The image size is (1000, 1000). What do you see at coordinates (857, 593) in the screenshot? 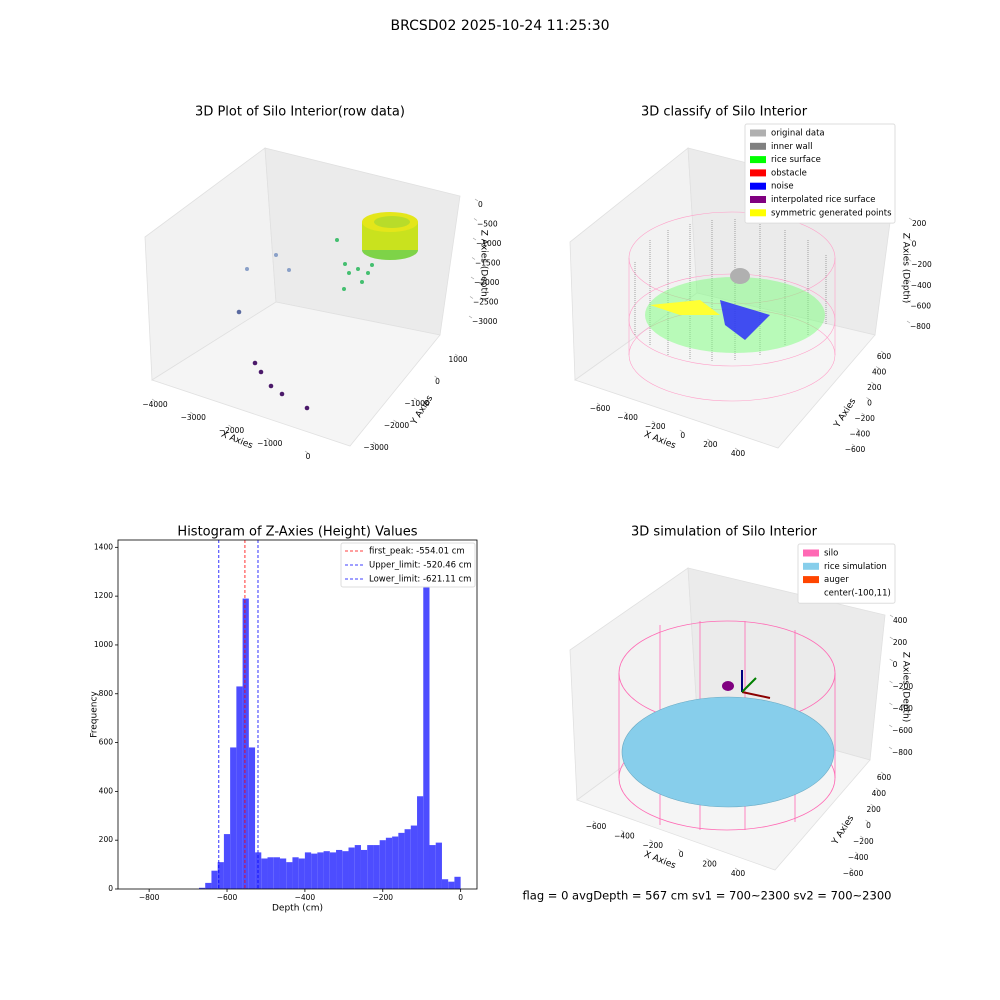
I see `legend-label: center(-100,11)` at bounding box center [857, 593].